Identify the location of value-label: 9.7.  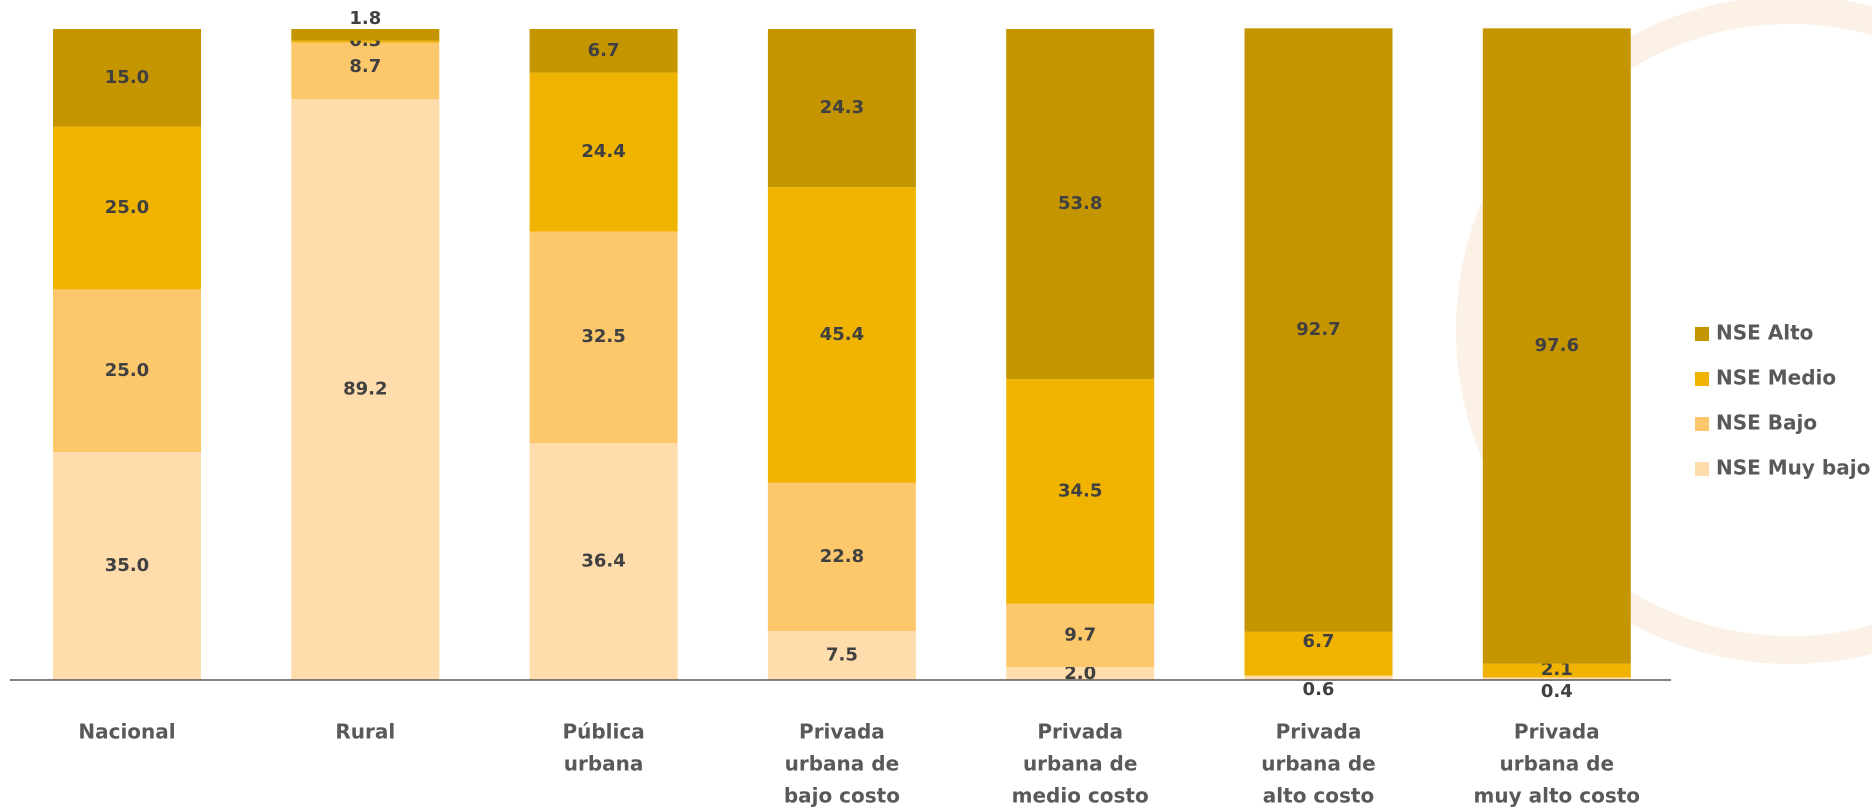
(1080, 634).